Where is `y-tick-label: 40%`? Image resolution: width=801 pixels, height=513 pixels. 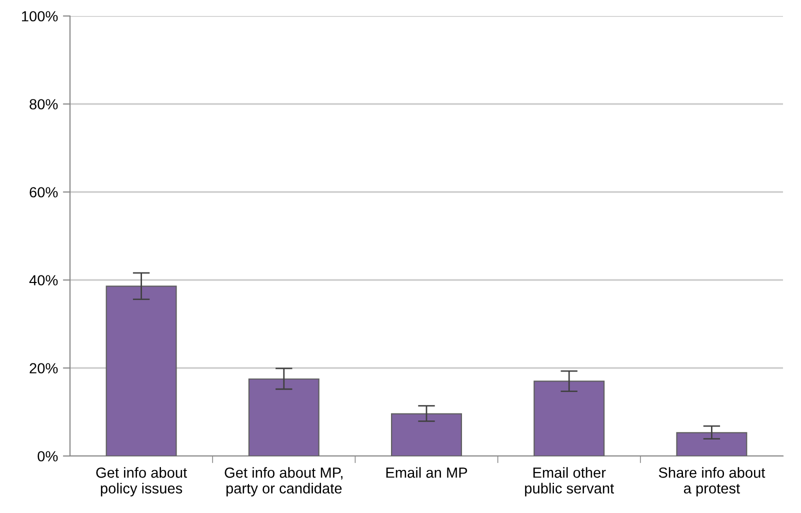
y-tick-label: 40% is located at coordinates (43, 280).